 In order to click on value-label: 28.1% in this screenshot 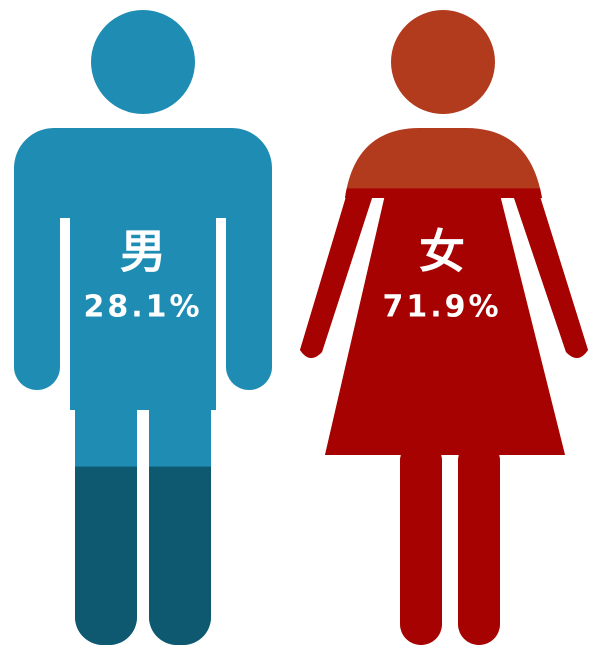, I will do `click(142, 307)`.